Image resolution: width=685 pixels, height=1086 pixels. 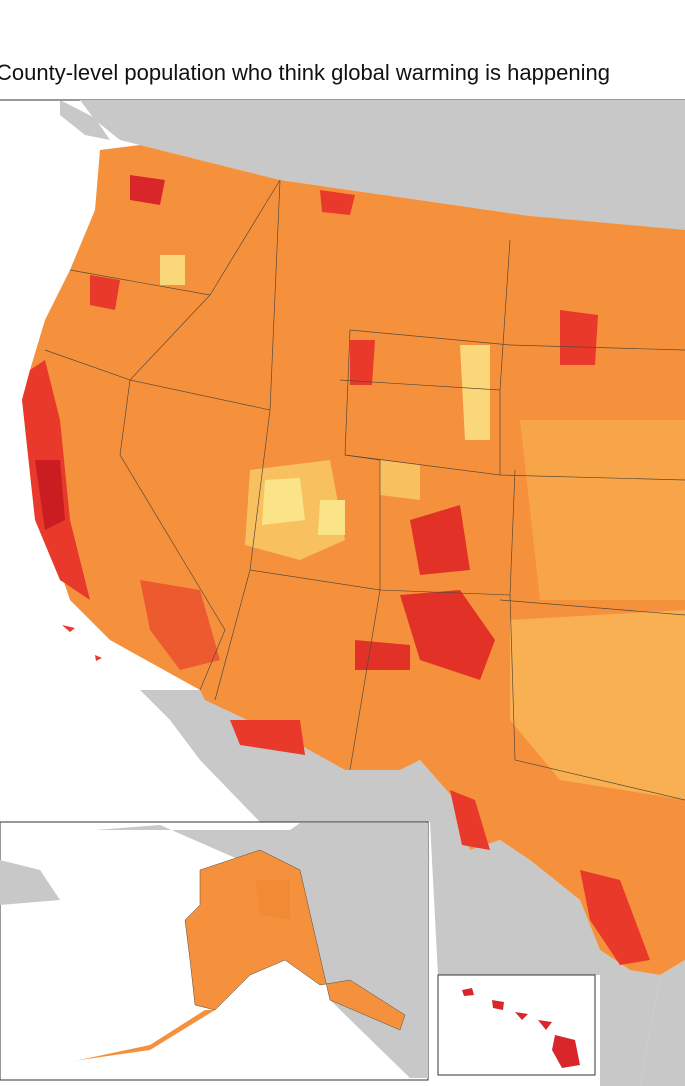 What do you see at coordinates (295, 940) in the screenshot?
I see `alaska` at bounding box center [295, 940].